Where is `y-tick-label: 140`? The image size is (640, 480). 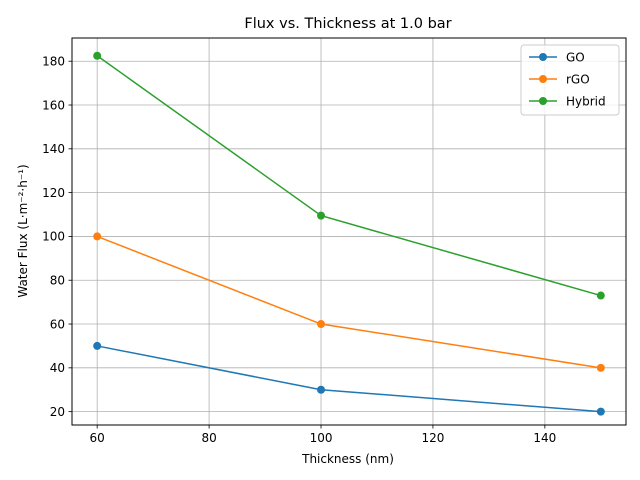
y-tick-label: 140 is located at coordinates (53, 149).